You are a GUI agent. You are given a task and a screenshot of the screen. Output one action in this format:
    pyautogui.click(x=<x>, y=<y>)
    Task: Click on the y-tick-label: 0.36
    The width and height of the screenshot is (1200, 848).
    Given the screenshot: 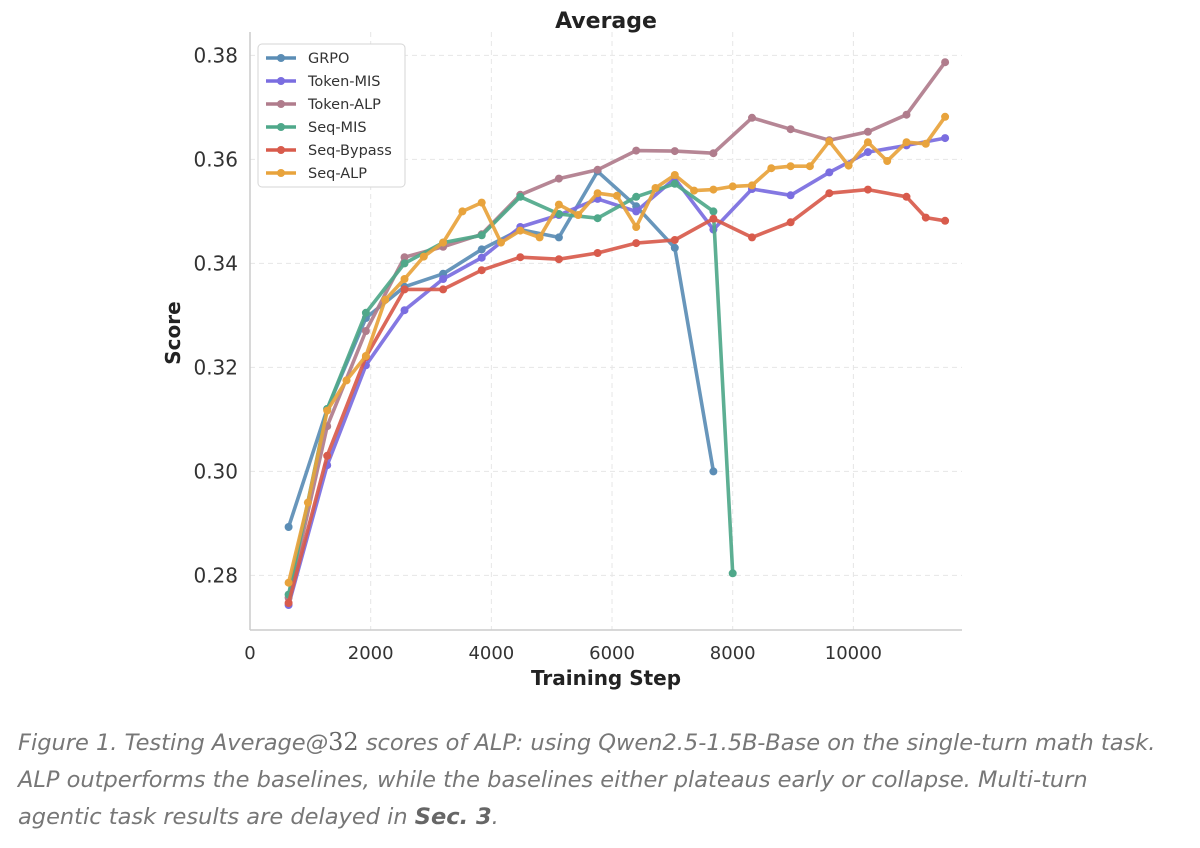 What is the action you would take?
    pyautogui.click(x=215, y=159)
    